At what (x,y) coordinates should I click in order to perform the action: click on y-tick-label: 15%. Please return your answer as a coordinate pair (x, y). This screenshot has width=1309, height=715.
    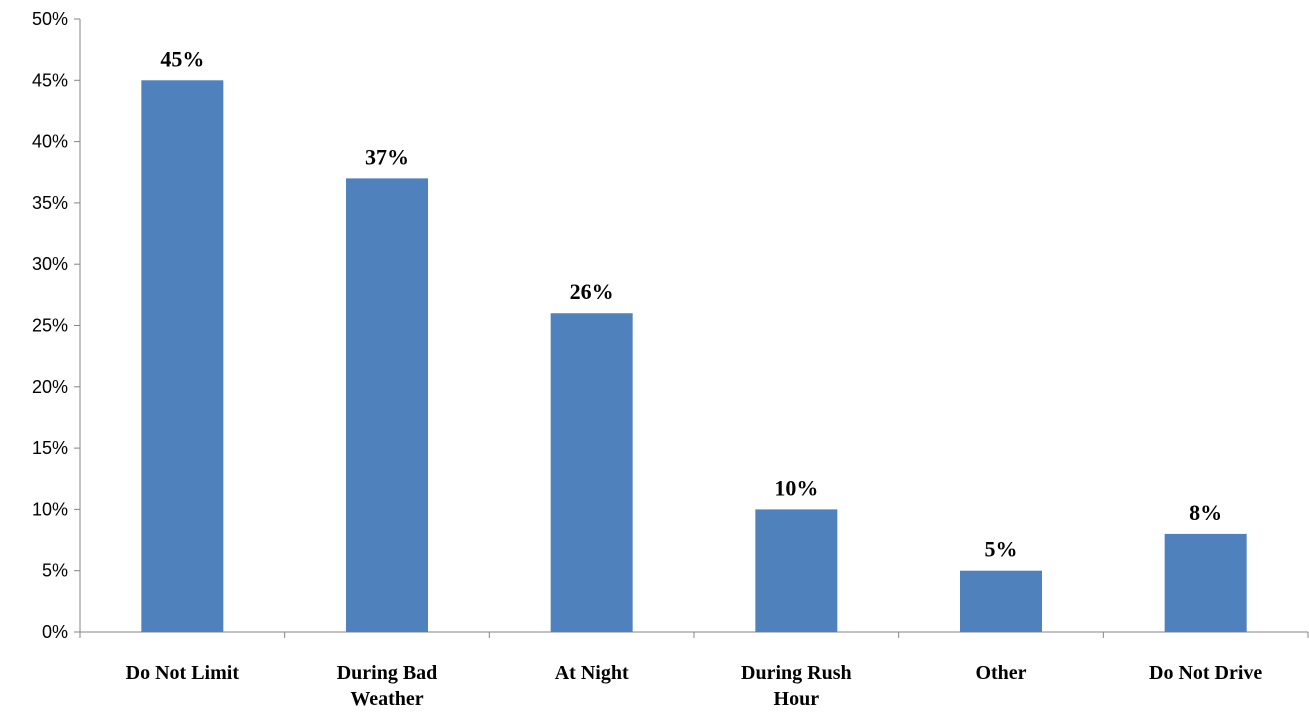
    Looking at the image, I should click on (50, 448).